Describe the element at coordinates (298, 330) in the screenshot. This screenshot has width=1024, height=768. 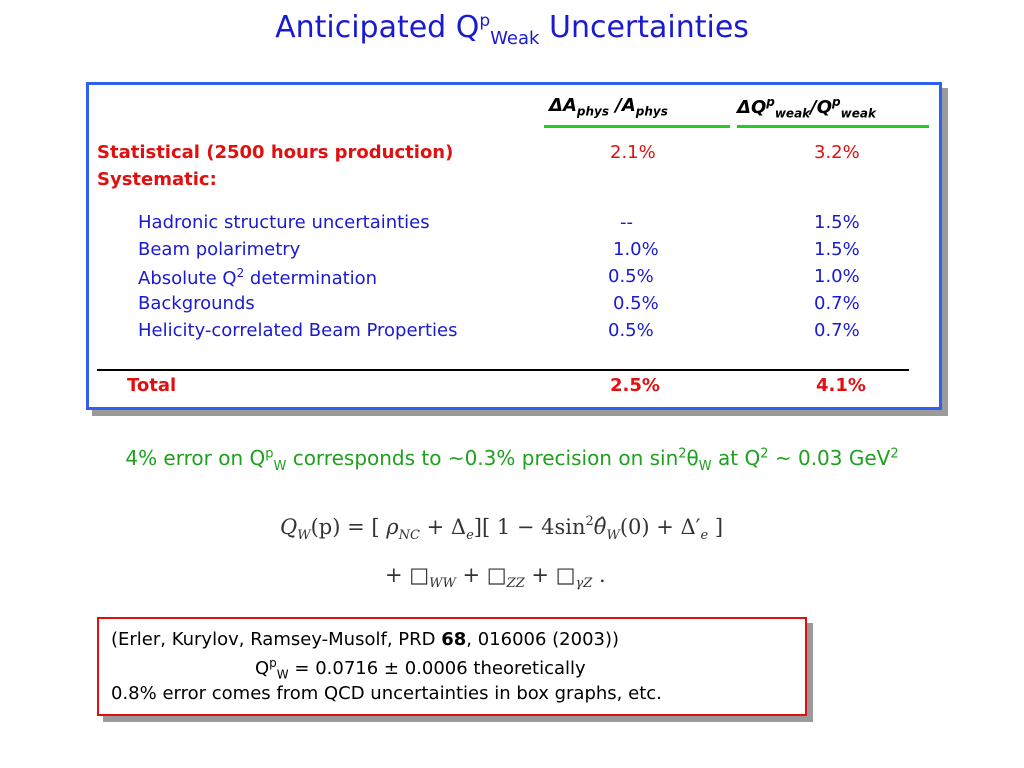
I see `row-label: Helicity-correlated Beam Properties` at that location.